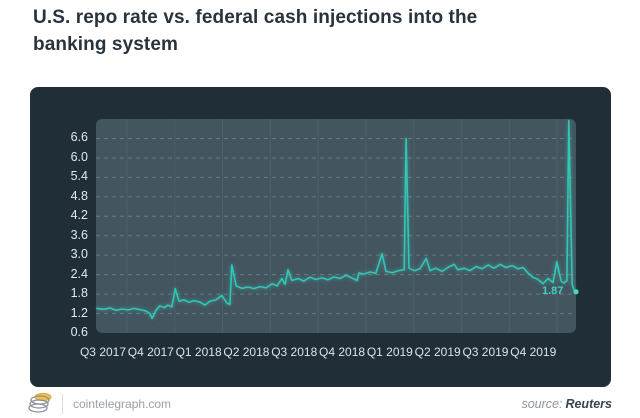 This screenshot has height=418, width=640. Describe the element at coordinates (79, 156) in the screenshot. I see `y-axis-label: 6.0` at that location.